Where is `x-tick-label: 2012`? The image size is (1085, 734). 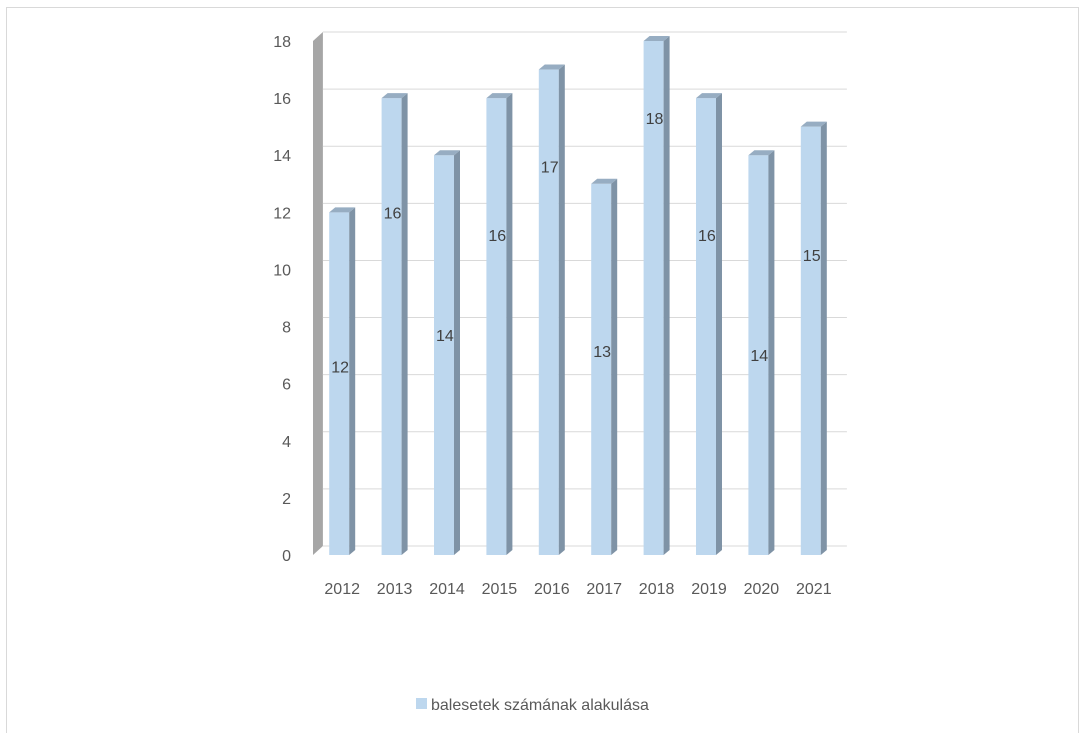
x-tick-label: 2012 is located at coordinates (342, 589).